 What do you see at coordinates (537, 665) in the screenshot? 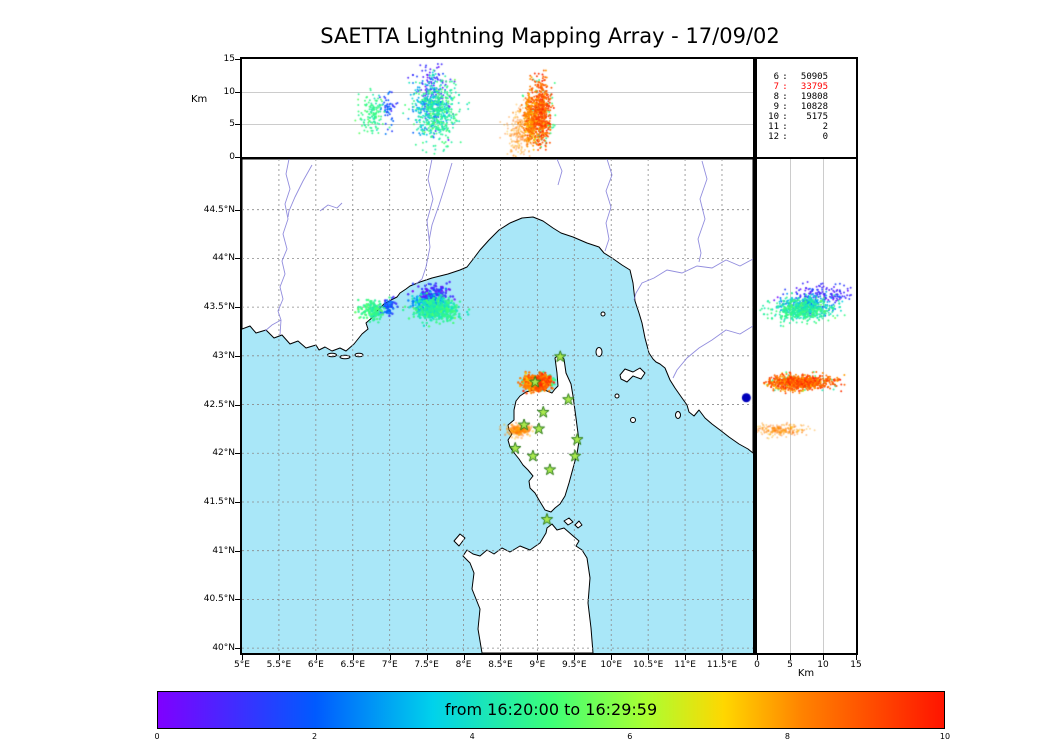
I see `lon-tick-label: 9°E` at bounding box center [537, 665].